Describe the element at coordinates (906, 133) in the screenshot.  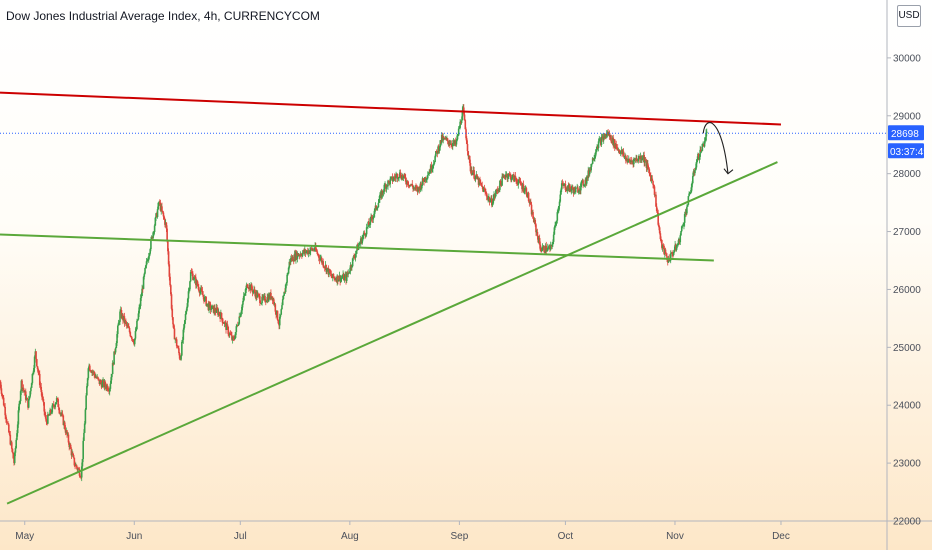
I see `price-label-box` at that location.